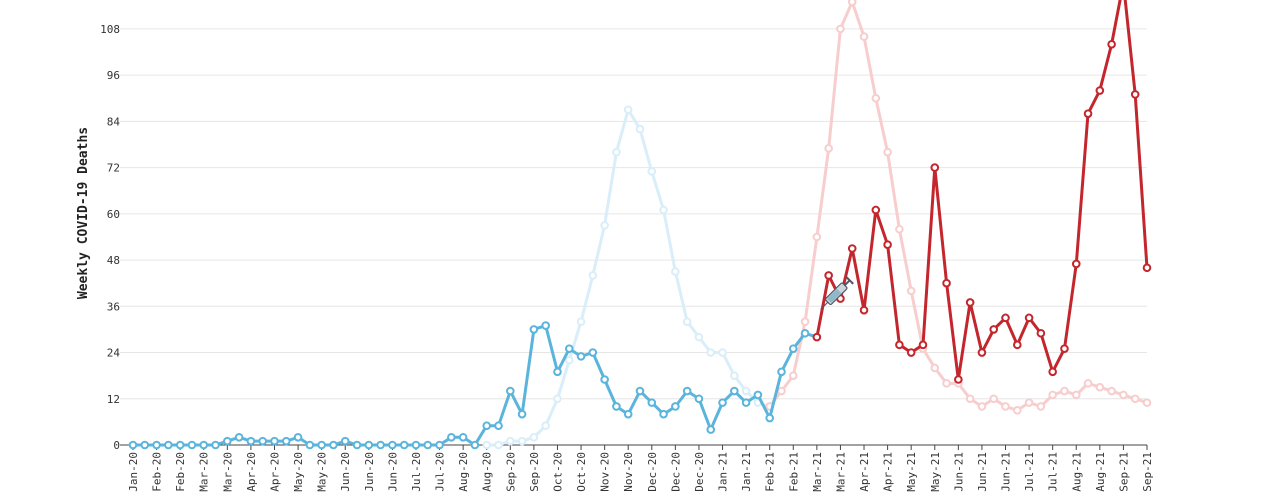 This screenshot has width=1280, height=500. Describe the element at coordinates (113, 399) in the screenshot. I see `y-tick-label: 12` at that location.